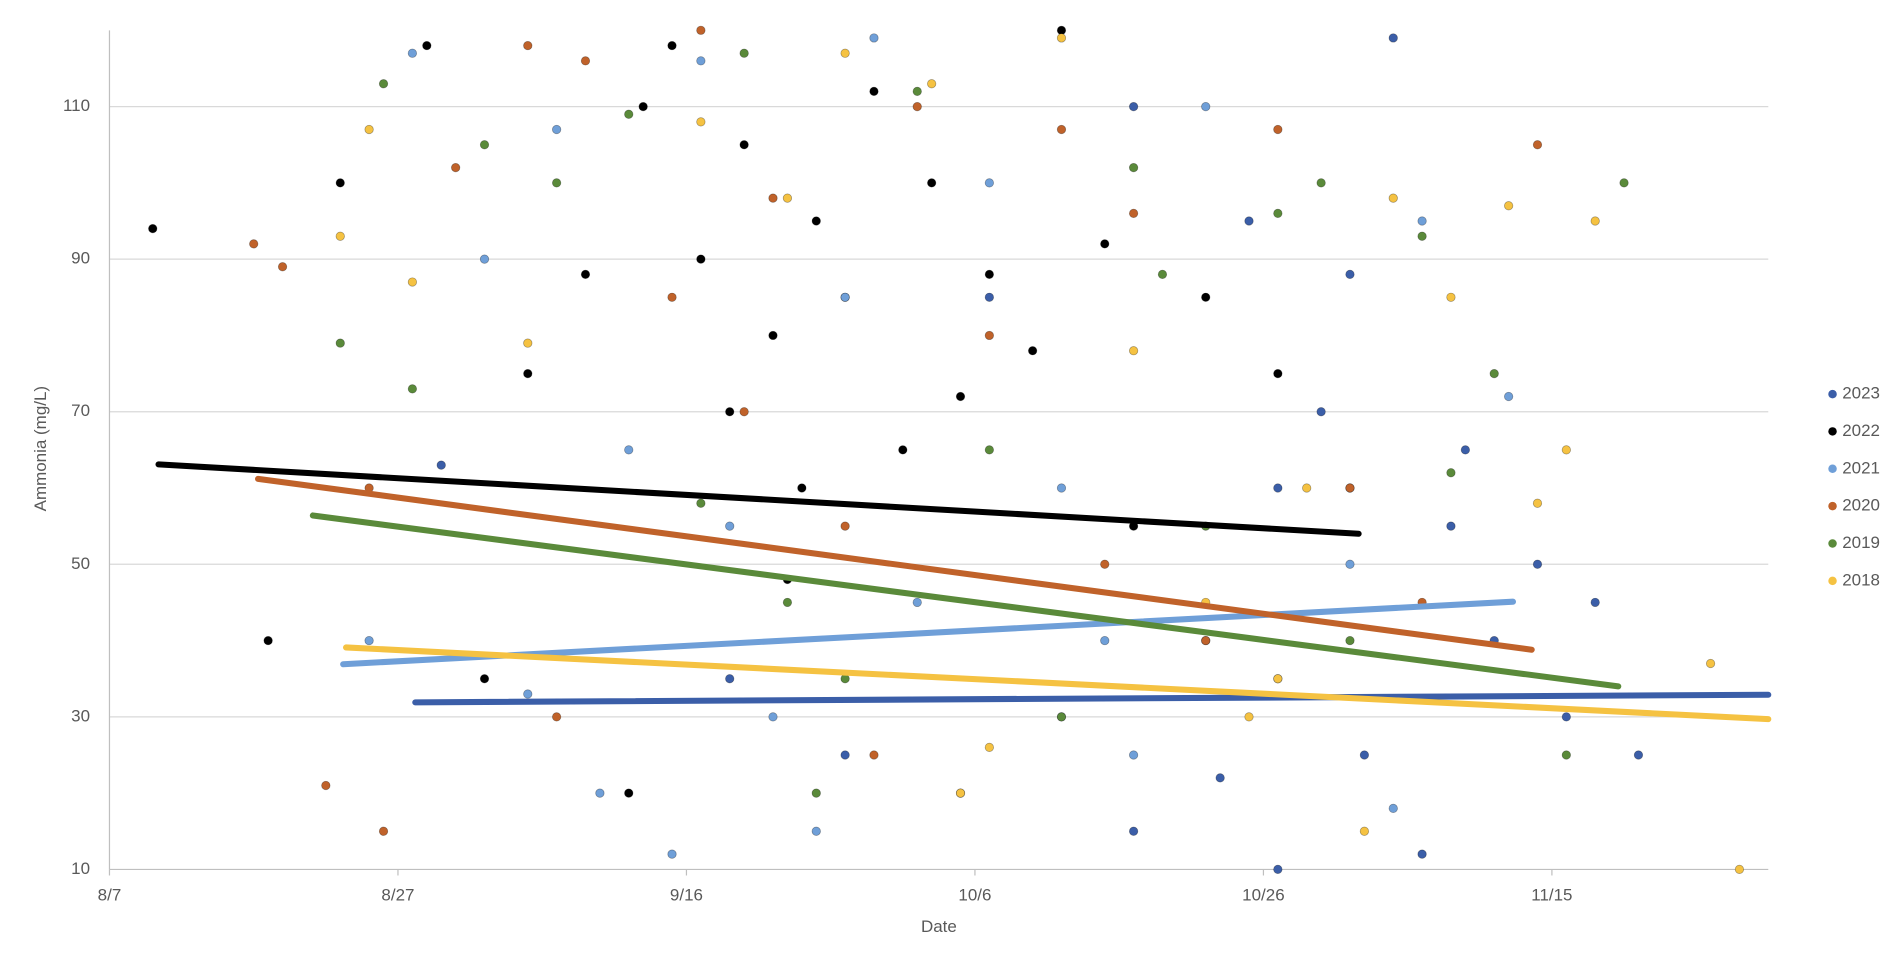 Image resolution: width=1902 pixels, height=964 pixels. Describe the element at coordinates (939, 926) in the screenshot. I see `x-axis-label: Date` at that location.